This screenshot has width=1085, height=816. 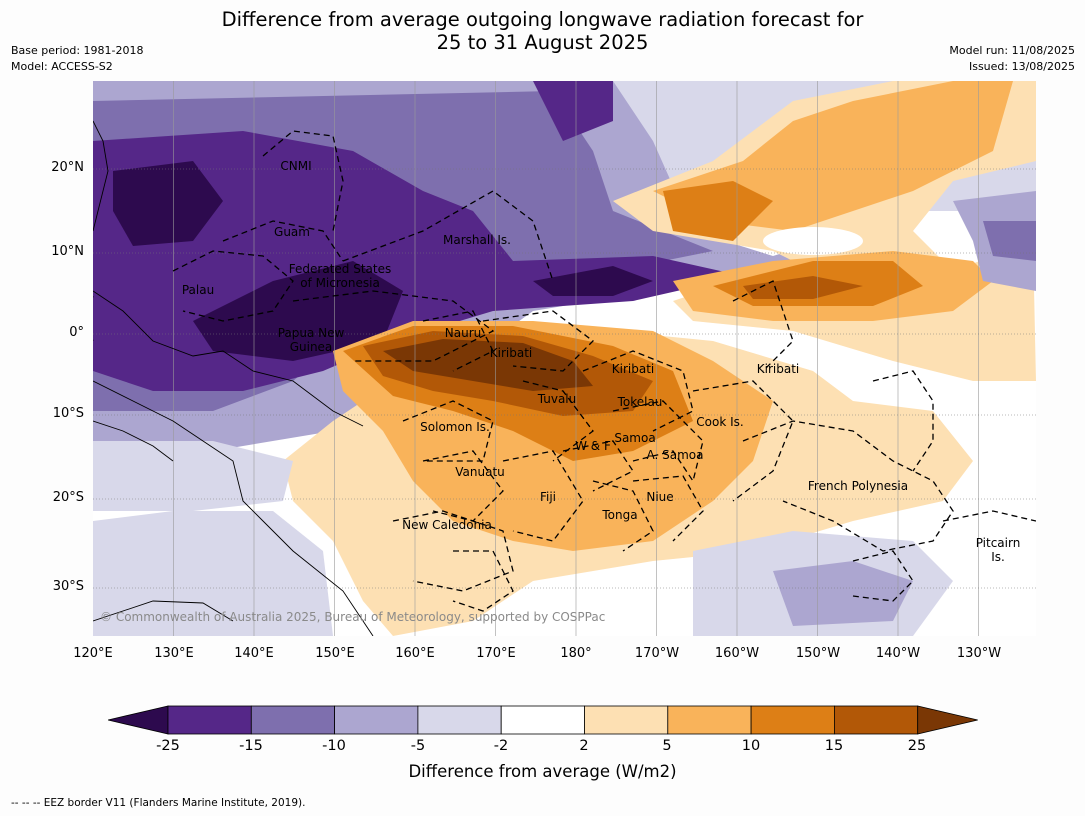 What do you see at coordinates (548, 497) in the screenshot?
I see `place-fiji: Fiji` at bounding box center [548, 497].